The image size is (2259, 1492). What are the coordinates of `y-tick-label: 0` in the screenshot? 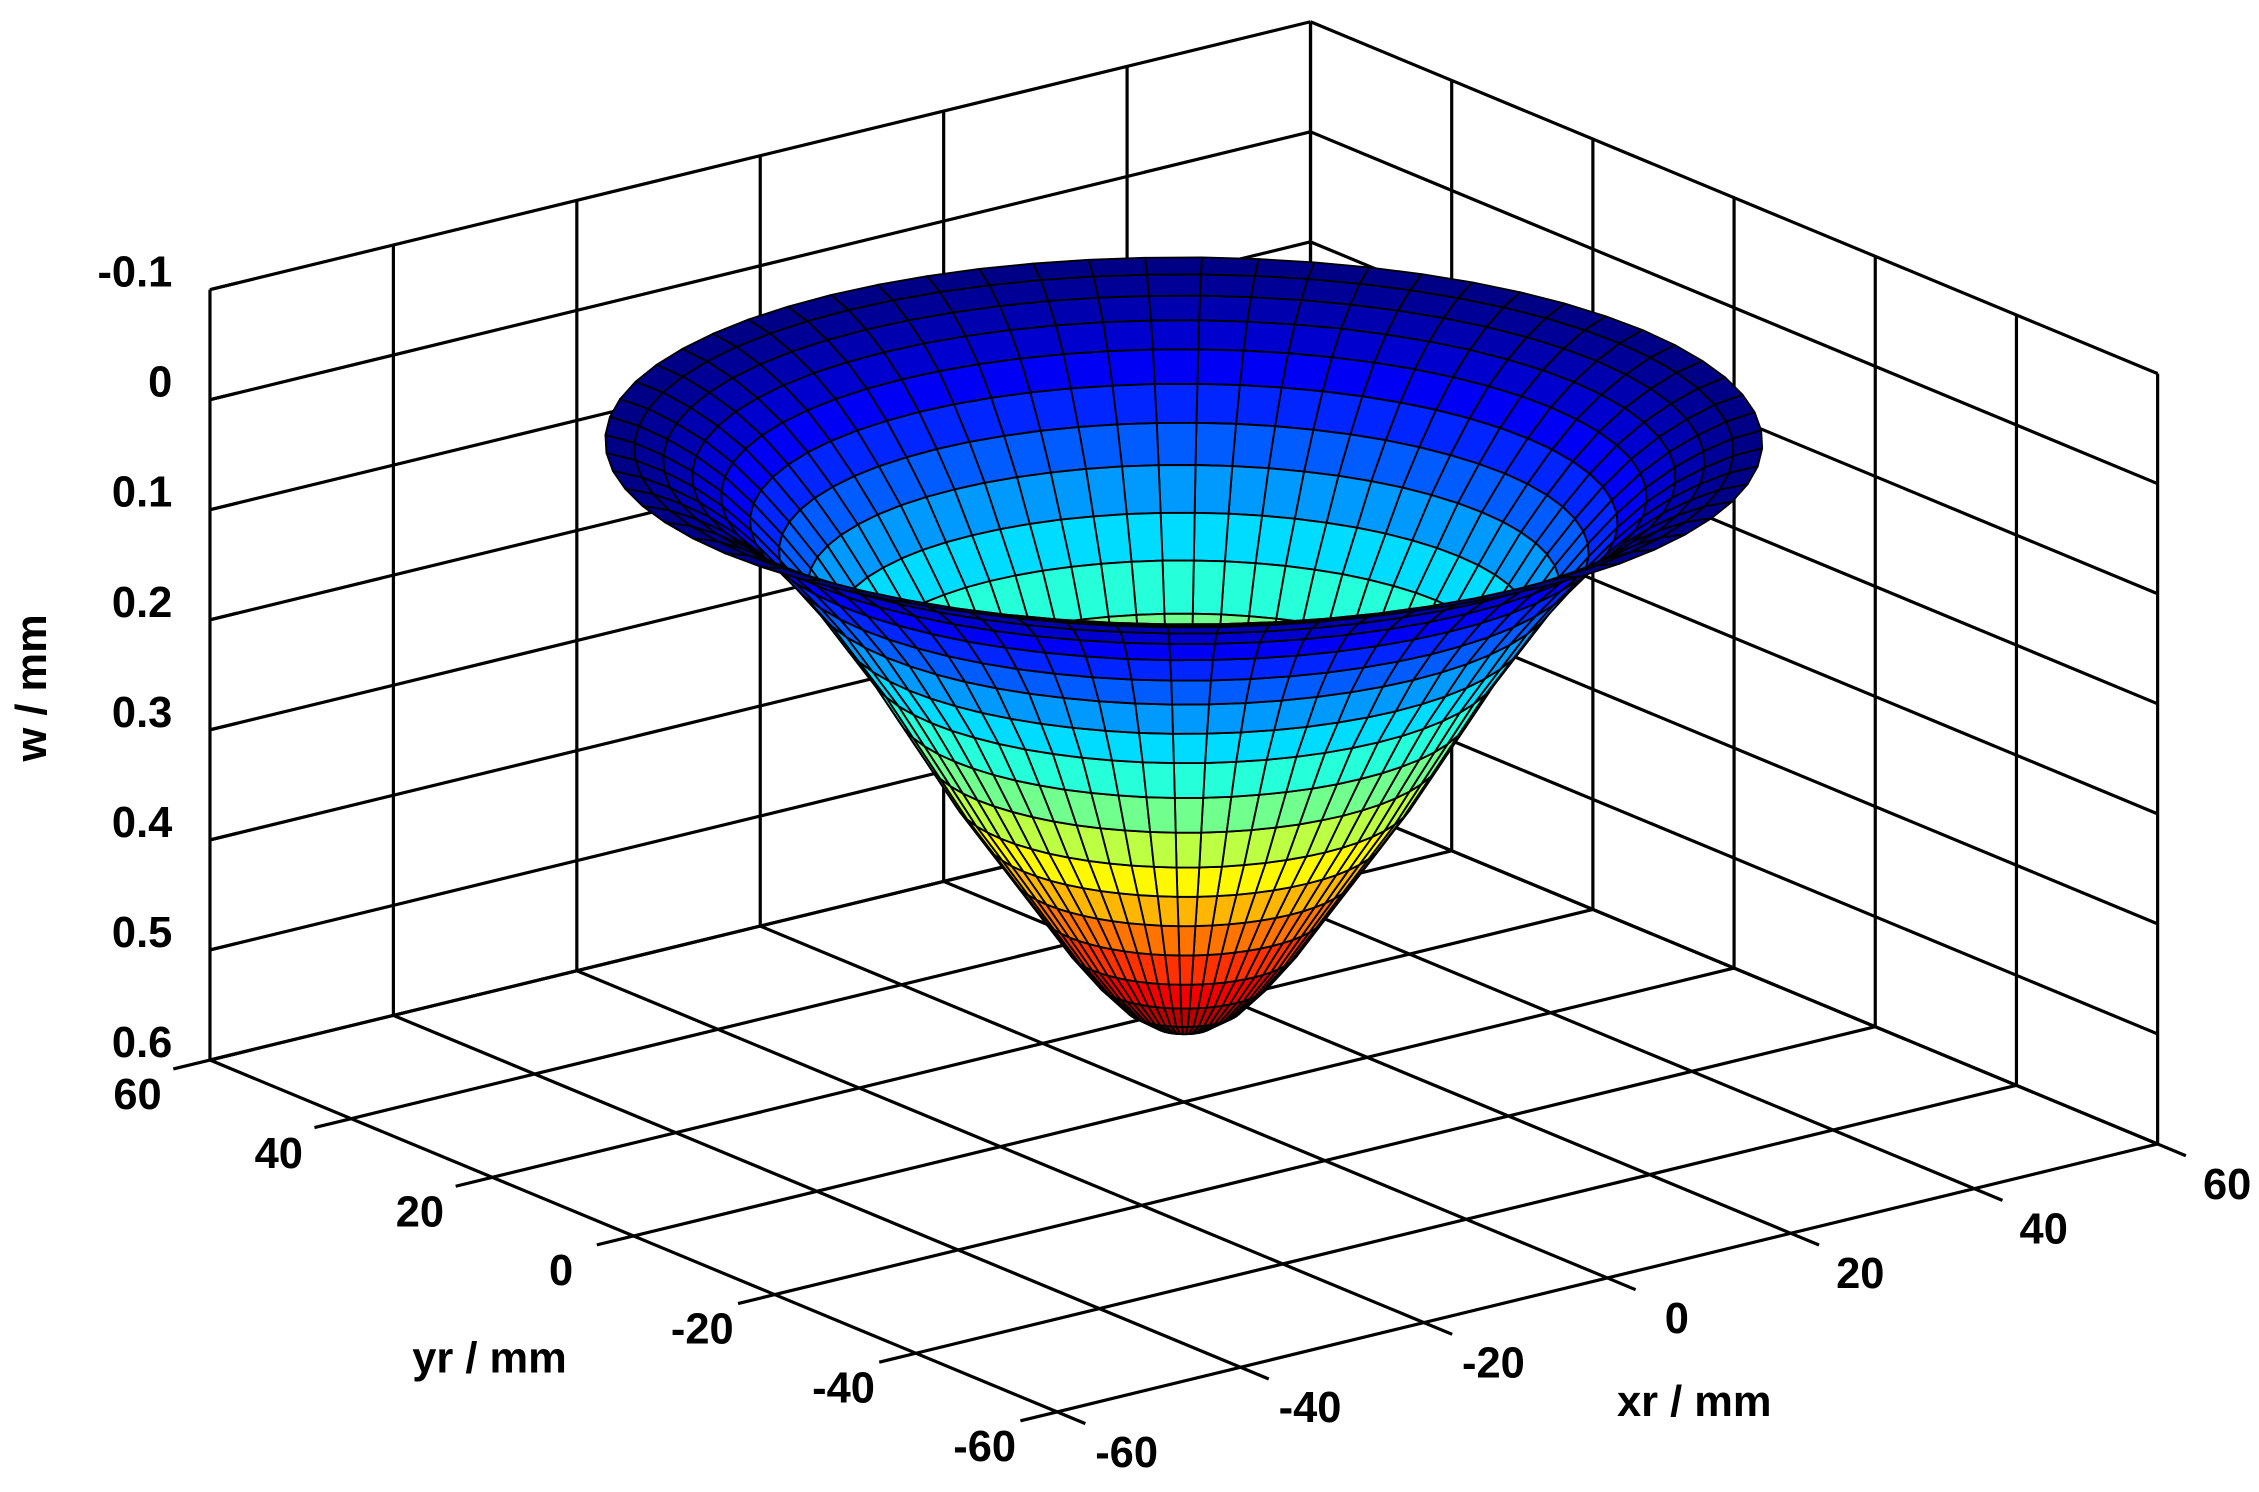 It's located at (561, 1271).